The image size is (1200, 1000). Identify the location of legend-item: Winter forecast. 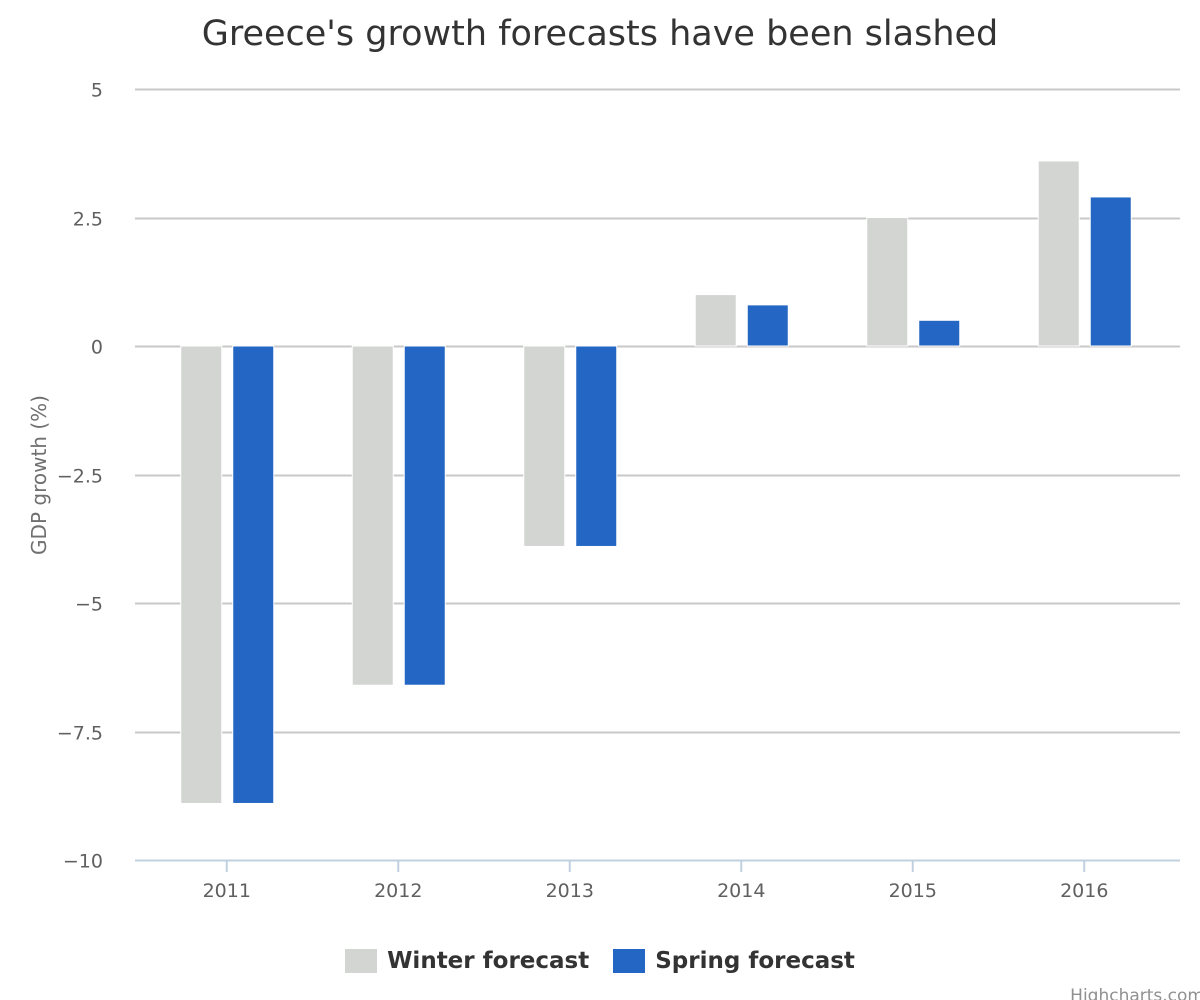
(467, 961).